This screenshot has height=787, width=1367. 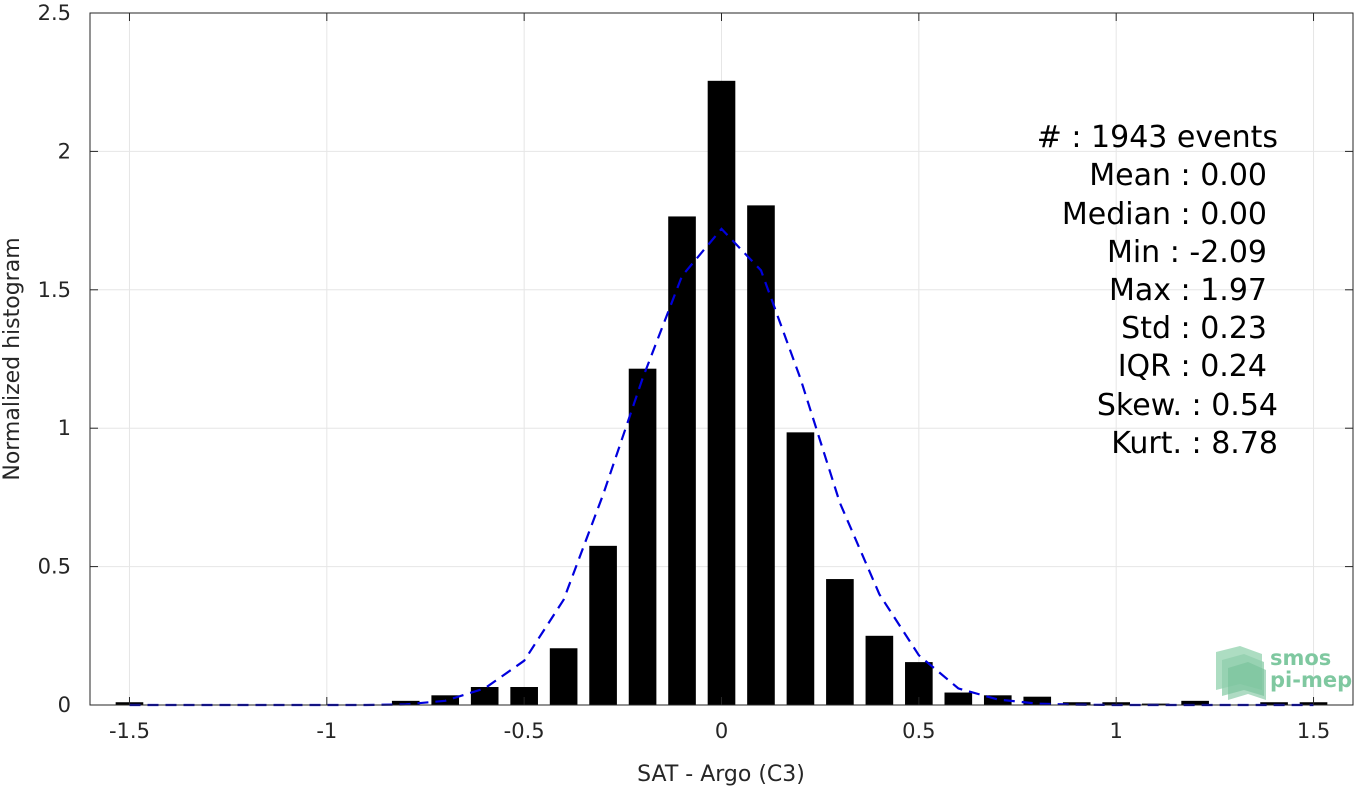 I want to click on logo-text-line2: pi-mep, so click(x=1311, y=680).